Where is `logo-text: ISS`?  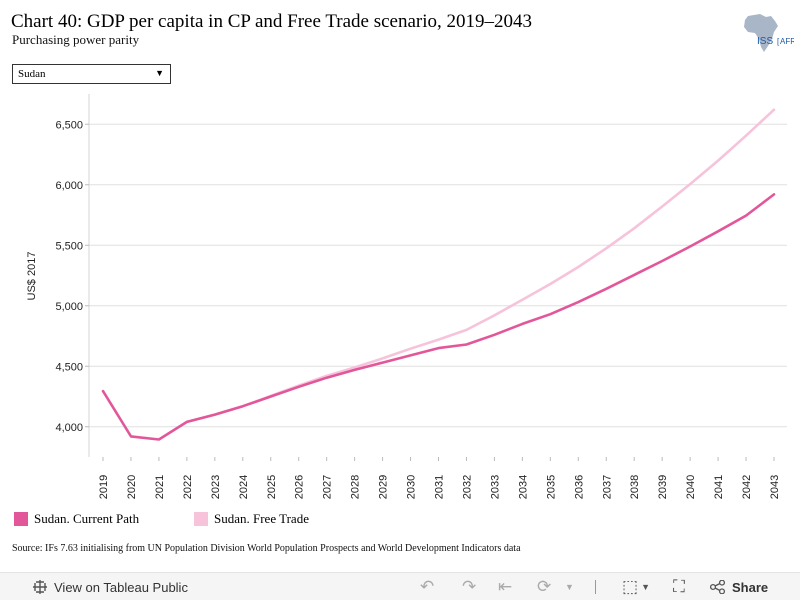 logo-text: ISS is located at coordinates (765, 41).